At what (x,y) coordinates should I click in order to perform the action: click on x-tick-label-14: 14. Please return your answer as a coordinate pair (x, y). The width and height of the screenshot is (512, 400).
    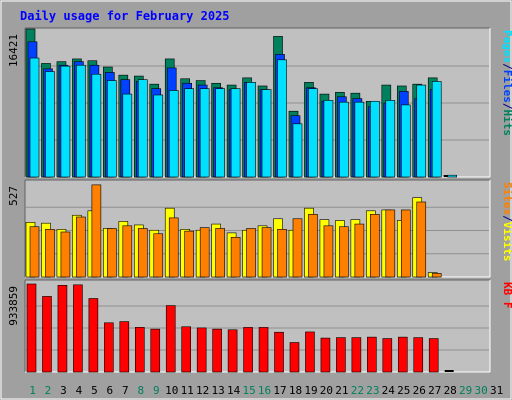
    Looking at the image, I should click on (234, 390).